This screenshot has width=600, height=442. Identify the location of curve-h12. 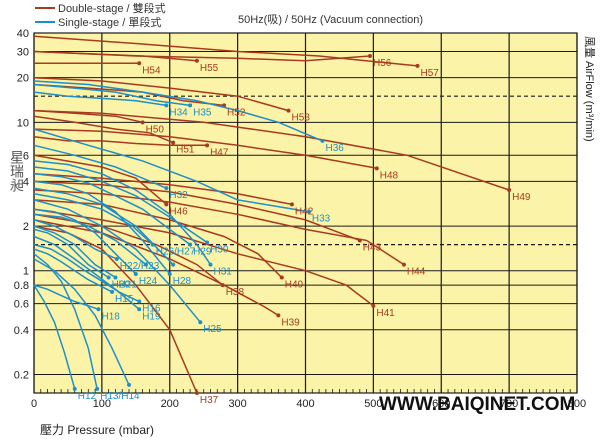
(54, 337).